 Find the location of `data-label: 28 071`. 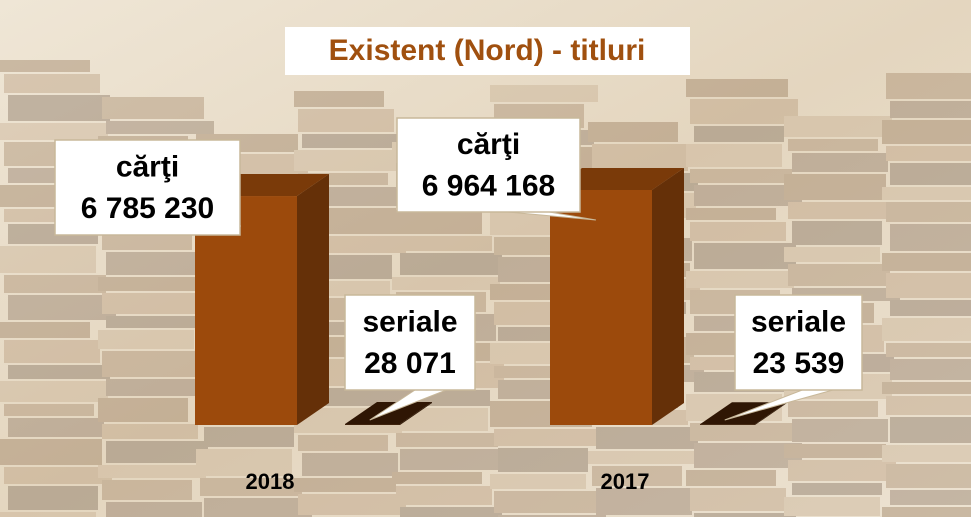

data-label: 28 071 is located at coordinates (410, 363).